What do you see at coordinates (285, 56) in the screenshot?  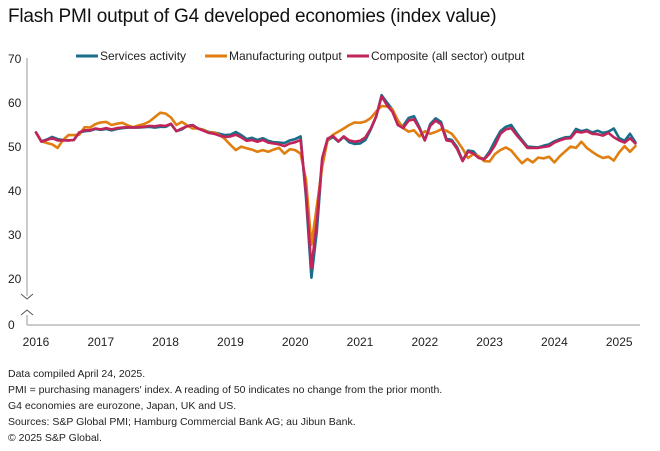 I see `legend-label: Manufacturing output` at bounding box center [285, 56].